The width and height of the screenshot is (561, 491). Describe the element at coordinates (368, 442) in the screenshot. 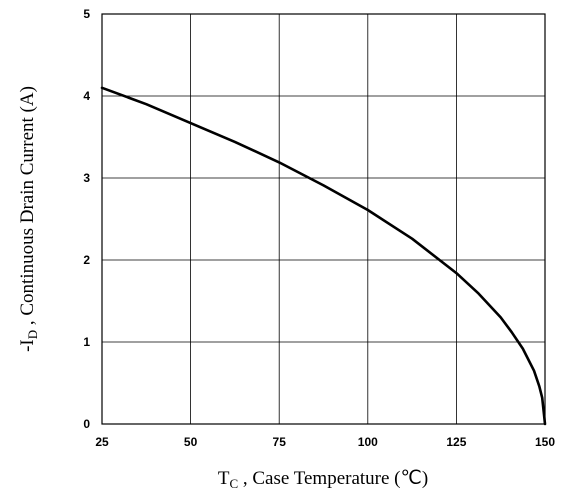

I see `x-tick-label: 100` at that location.